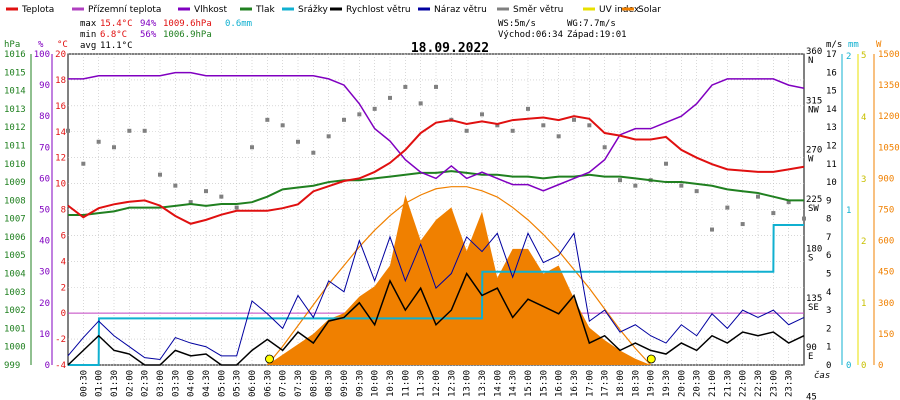  I want to click on dir-deg-label: 45, so click(811, 396).